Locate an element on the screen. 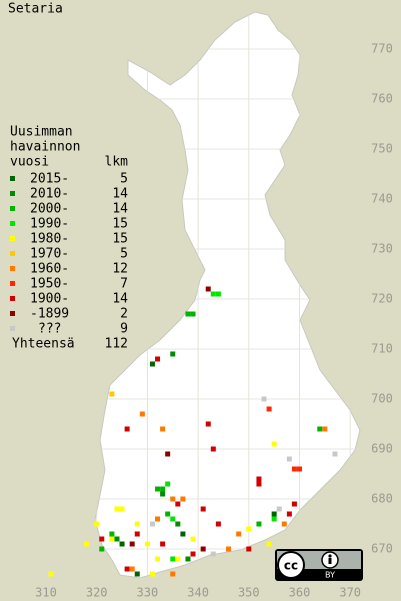  y-tick-label: 680 is located at coordinates (382, 499).